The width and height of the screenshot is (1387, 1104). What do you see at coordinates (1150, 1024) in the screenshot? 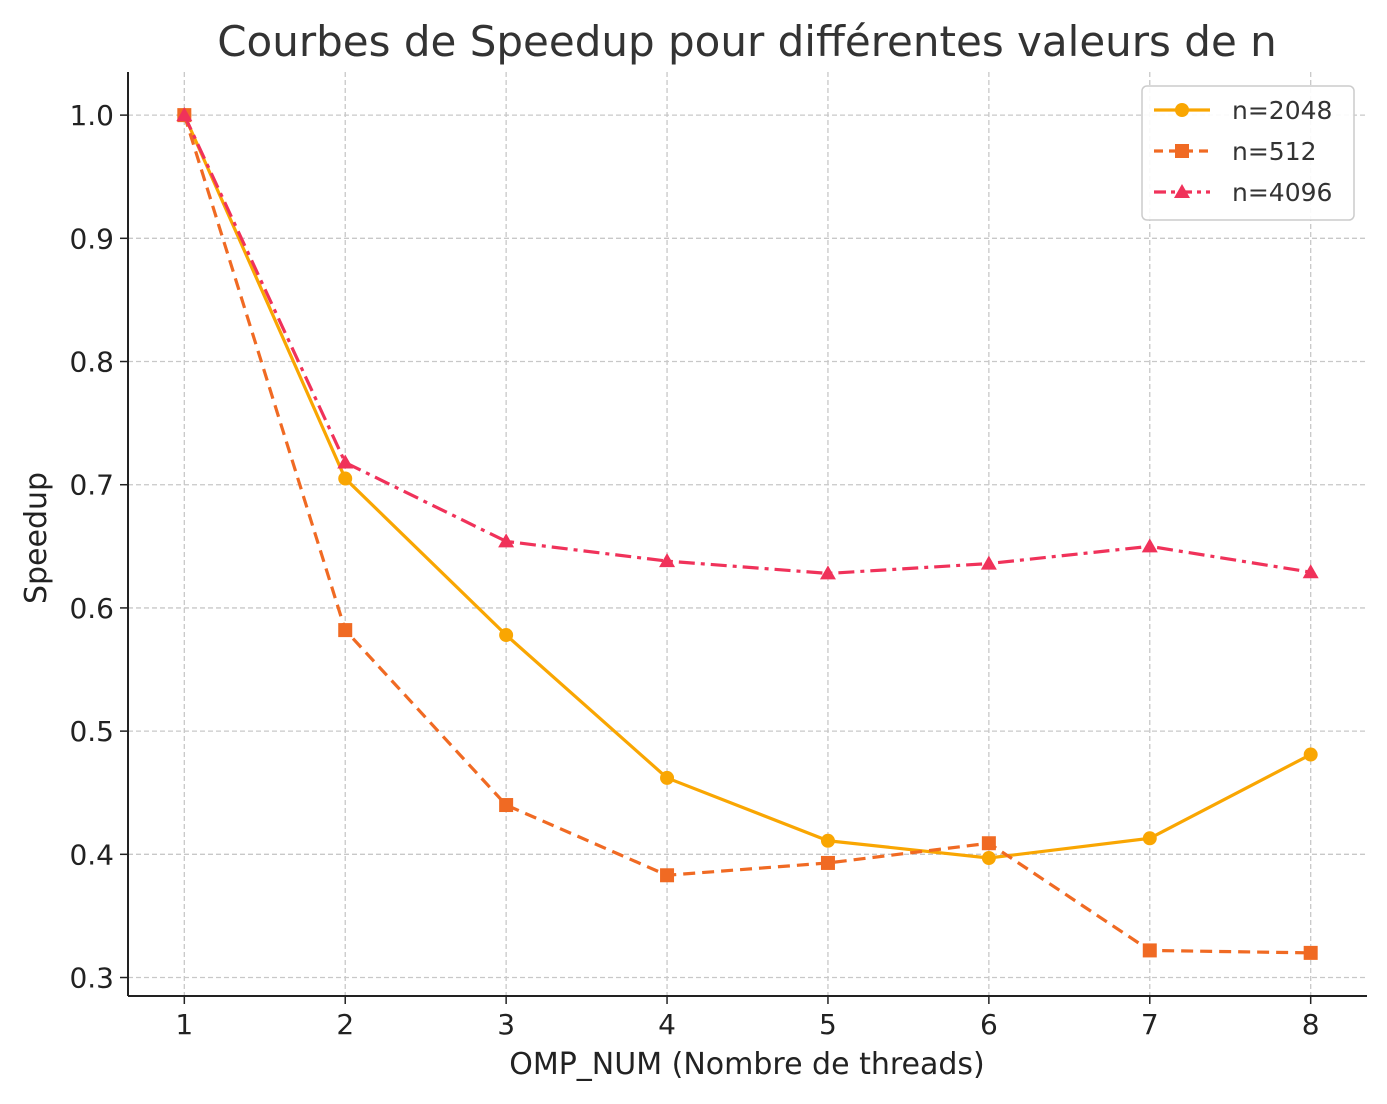
I see `x-tick-label: 7` at bounding box center [1150, 1024].